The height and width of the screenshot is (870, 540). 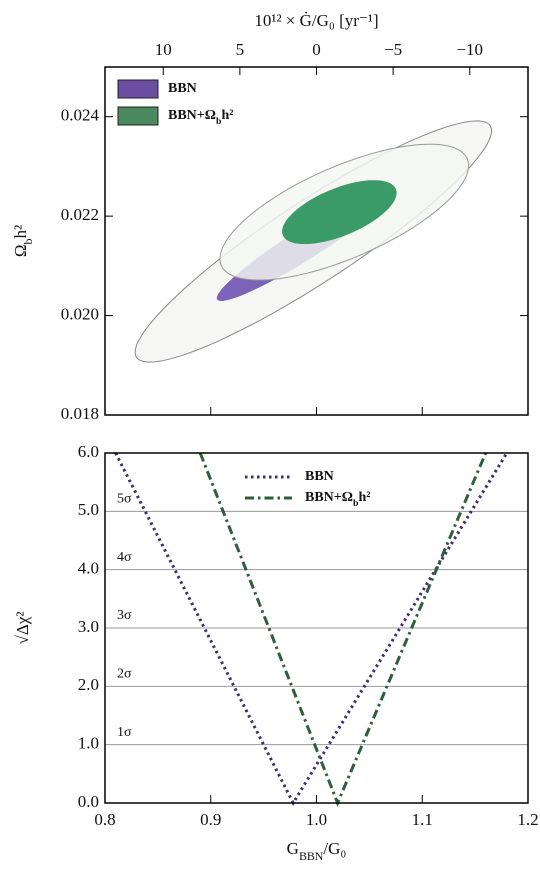 What do you see at coordinates (124, 499) in the screenshot?
I see `sigma-label: 5σ` at bounding box center [124, 499].